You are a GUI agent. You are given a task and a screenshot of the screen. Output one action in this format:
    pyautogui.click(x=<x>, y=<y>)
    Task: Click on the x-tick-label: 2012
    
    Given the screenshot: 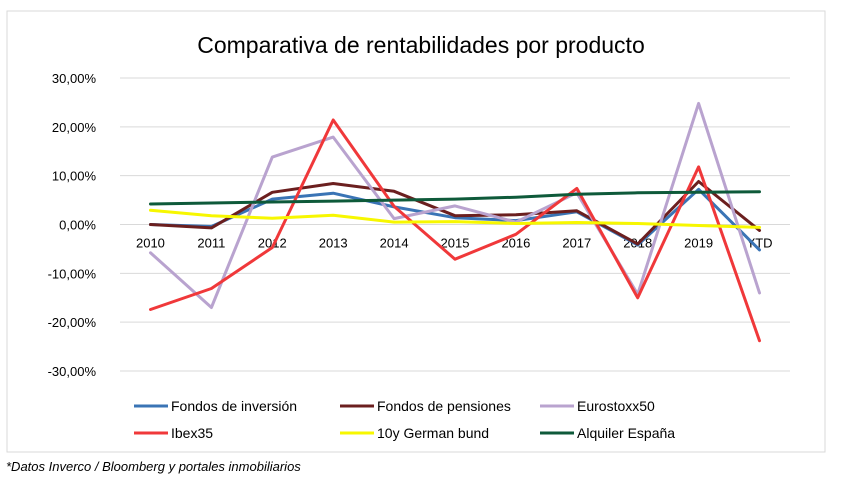 What is the action you would take?
    pyautogui.click(x=272, y=243)
    